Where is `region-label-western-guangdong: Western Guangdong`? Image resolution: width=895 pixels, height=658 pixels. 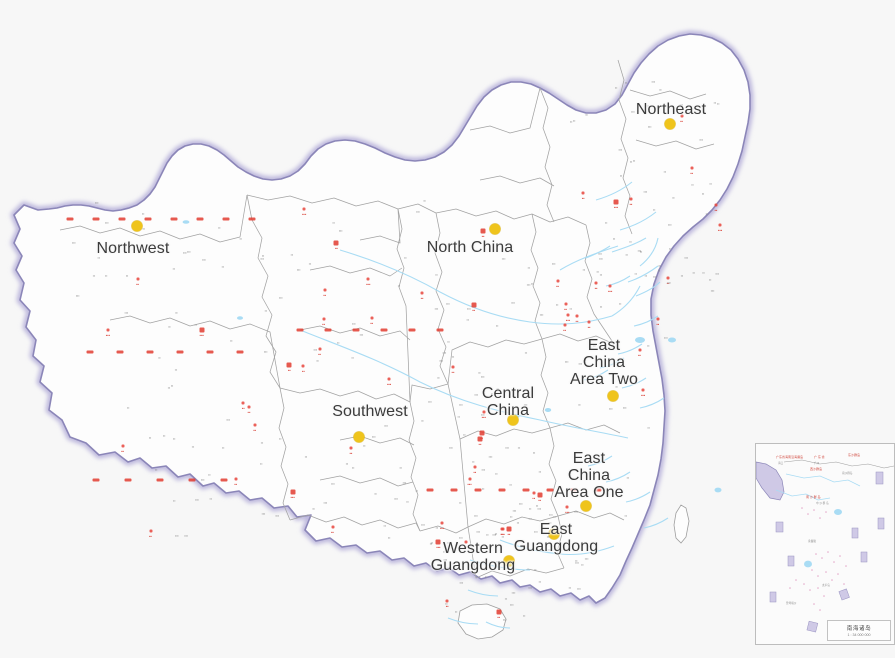 region-label-western-guangdong: Western Guangdong is located at coordinates (473, 557).